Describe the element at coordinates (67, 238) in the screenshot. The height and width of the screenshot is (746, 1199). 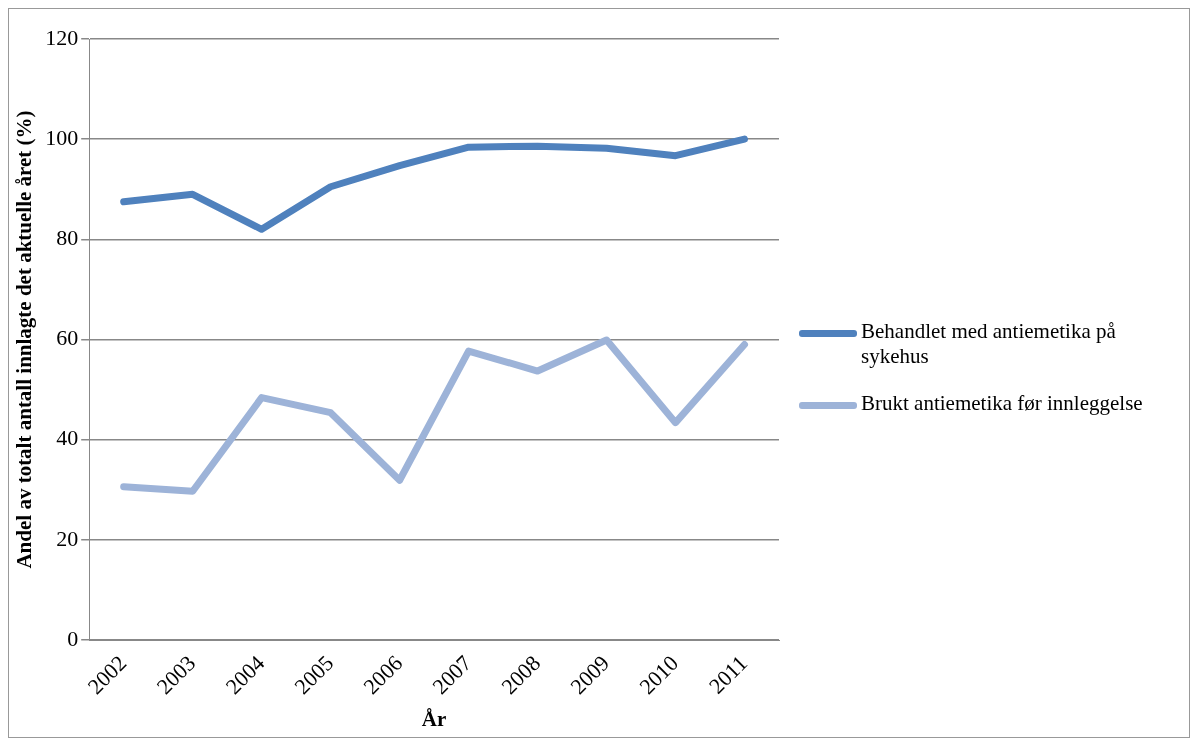
I see `y-tick-label: 80` at that location.